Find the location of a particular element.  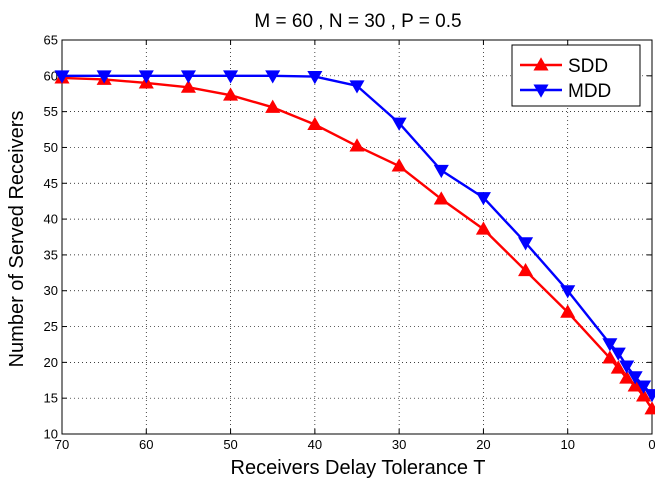

x-tick-label: 10 is located at coordinates (567, 444).